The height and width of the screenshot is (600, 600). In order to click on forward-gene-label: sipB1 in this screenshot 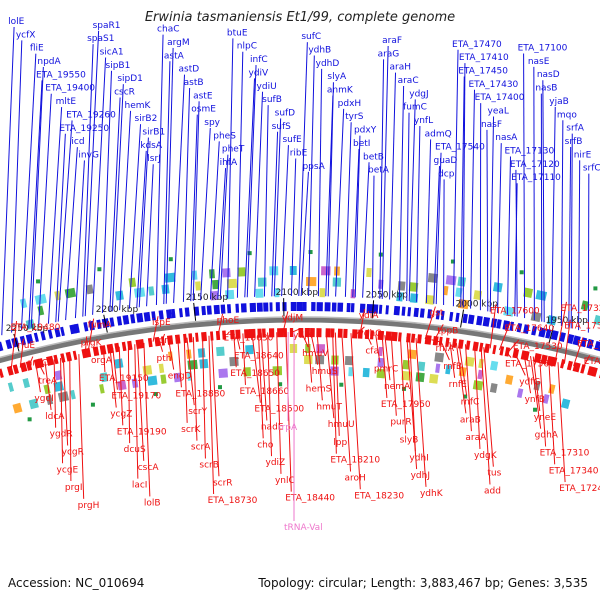, I will do `click(118, 66)`.